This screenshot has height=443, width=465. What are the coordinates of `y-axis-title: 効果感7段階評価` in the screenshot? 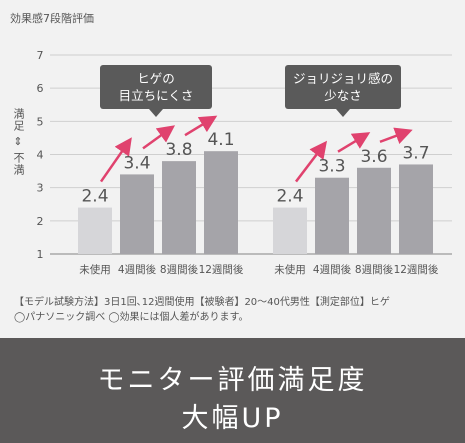 It's located at (52, 18).